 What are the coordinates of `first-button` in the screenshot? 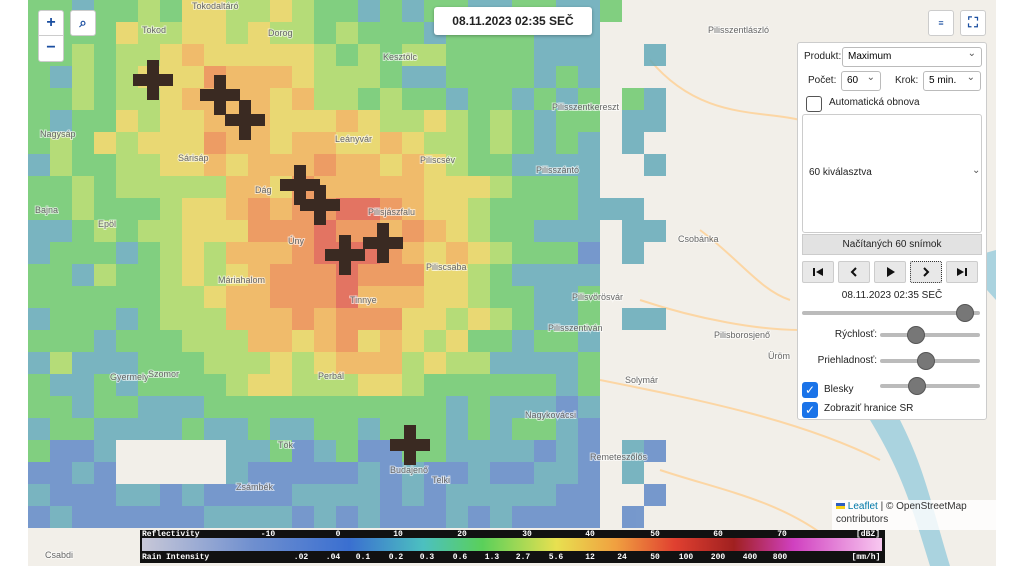 It's located at (818, 272).